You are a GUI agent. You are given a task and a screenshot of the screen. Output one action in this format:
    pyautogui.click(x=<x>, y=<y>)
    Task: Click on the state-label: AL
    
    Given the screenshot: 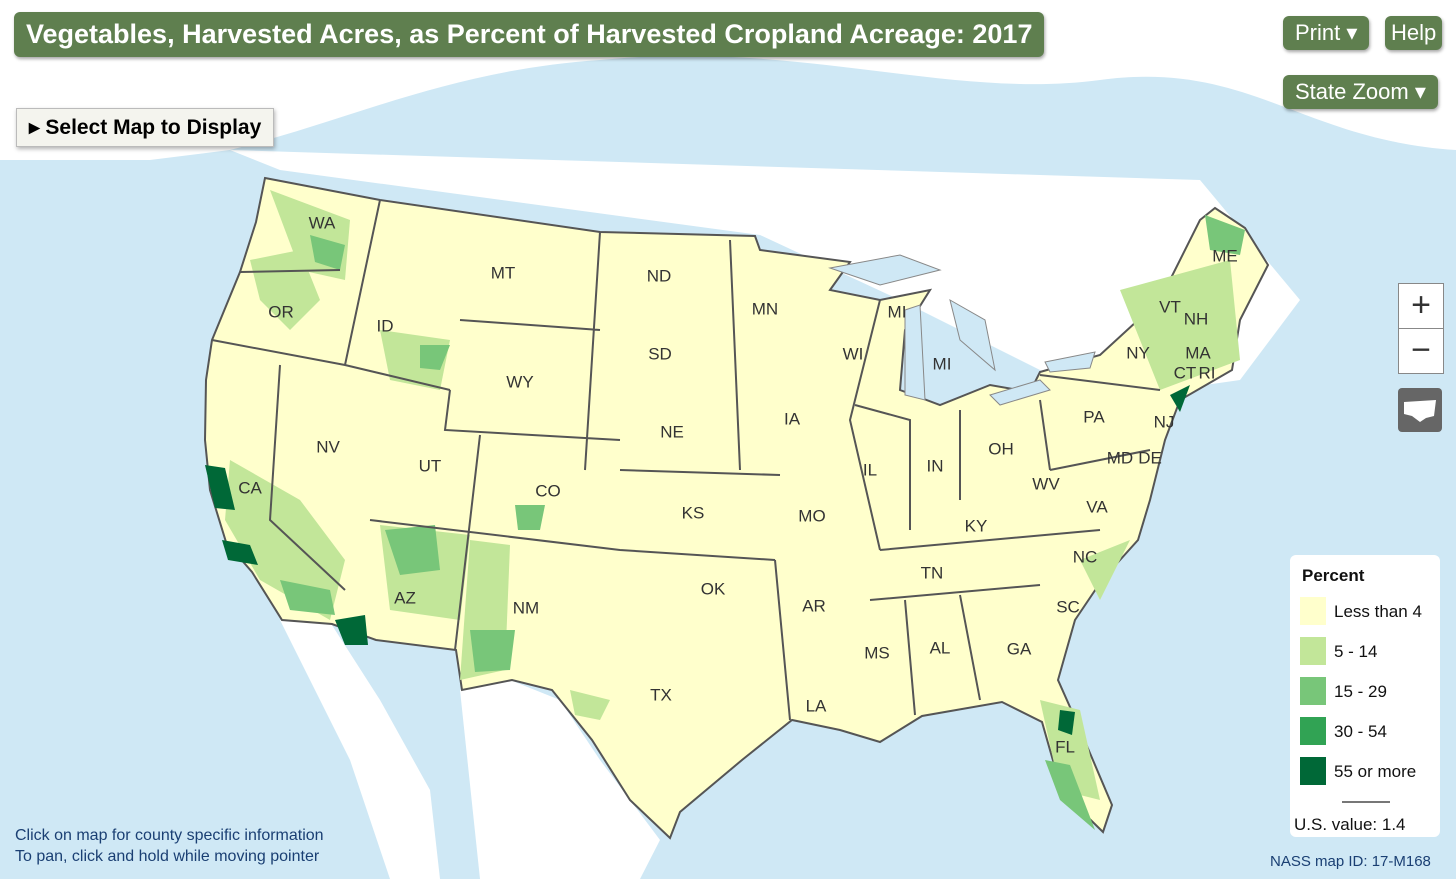 What is the action you would take?
    pyautogui.click(x=940, y=647)
    